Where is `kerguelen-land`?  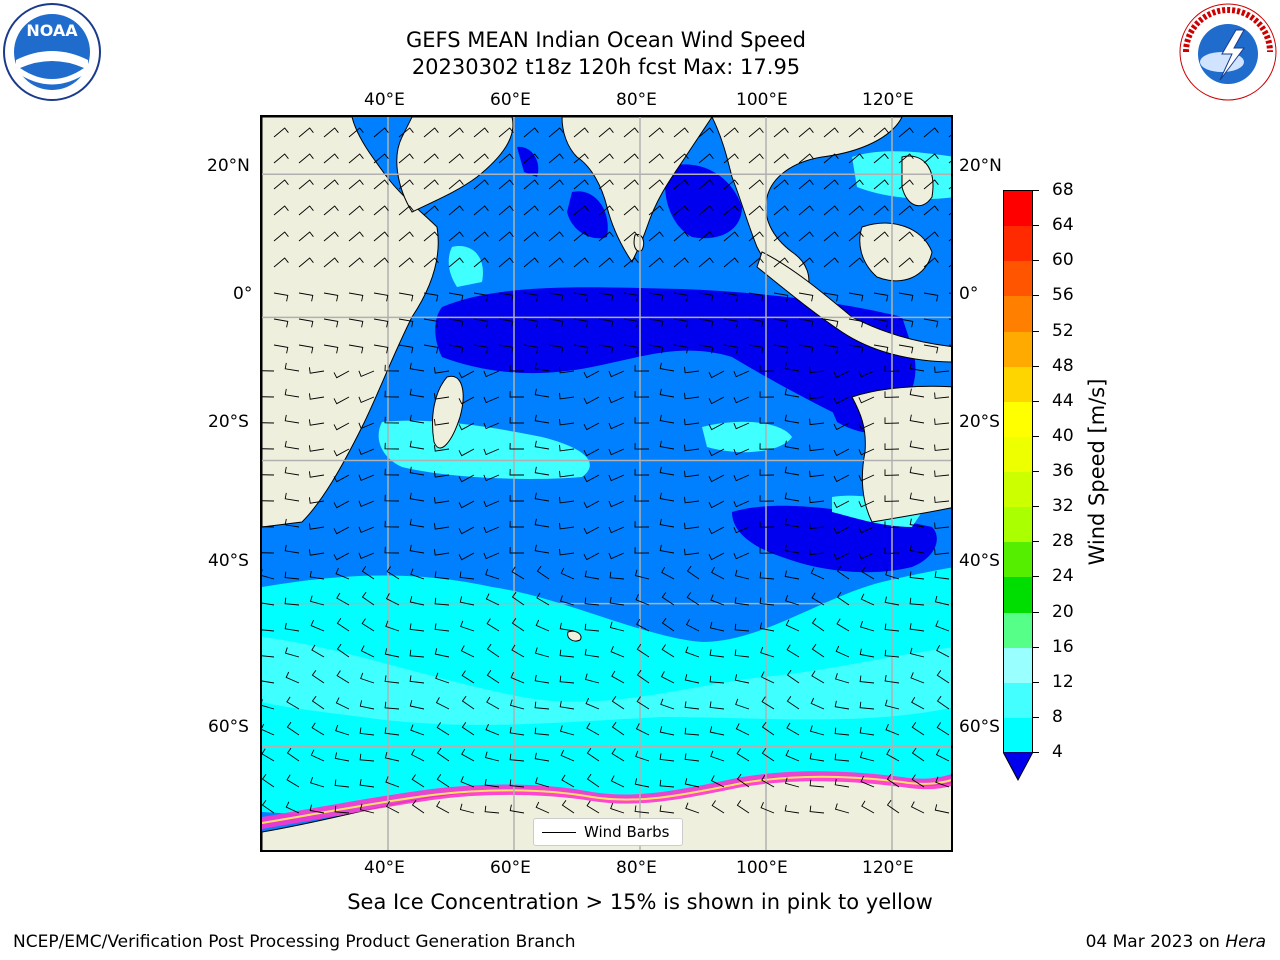
kerguelen-land is located at coordinates (574, 636).